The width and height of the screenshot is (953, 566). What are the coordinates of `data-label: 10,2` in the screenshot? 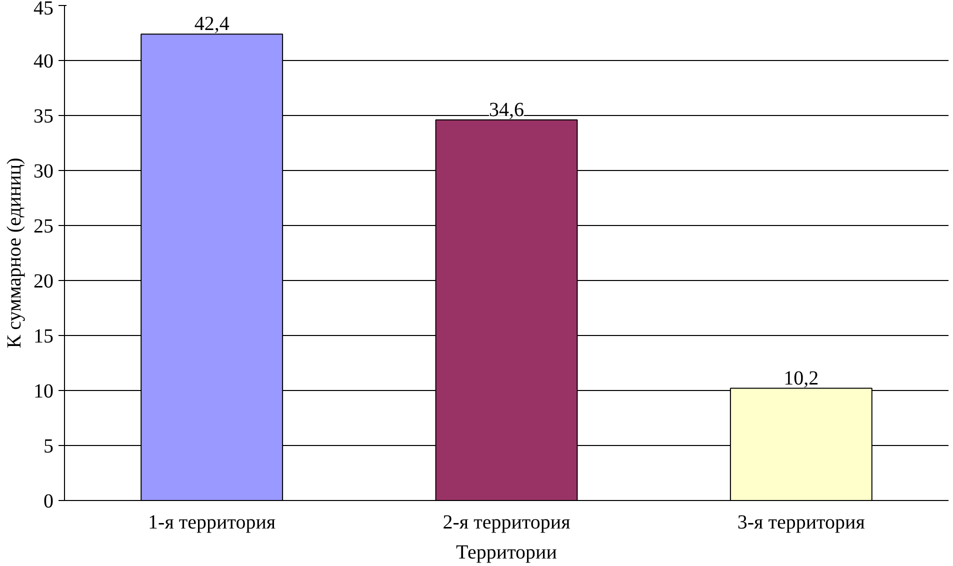 It's located at (801, 378).